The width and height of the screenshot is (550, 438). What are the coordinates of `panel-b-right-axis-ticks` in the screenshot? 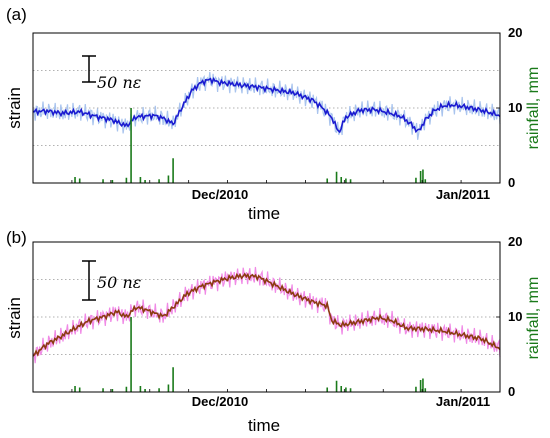 It's located at (498, 317).